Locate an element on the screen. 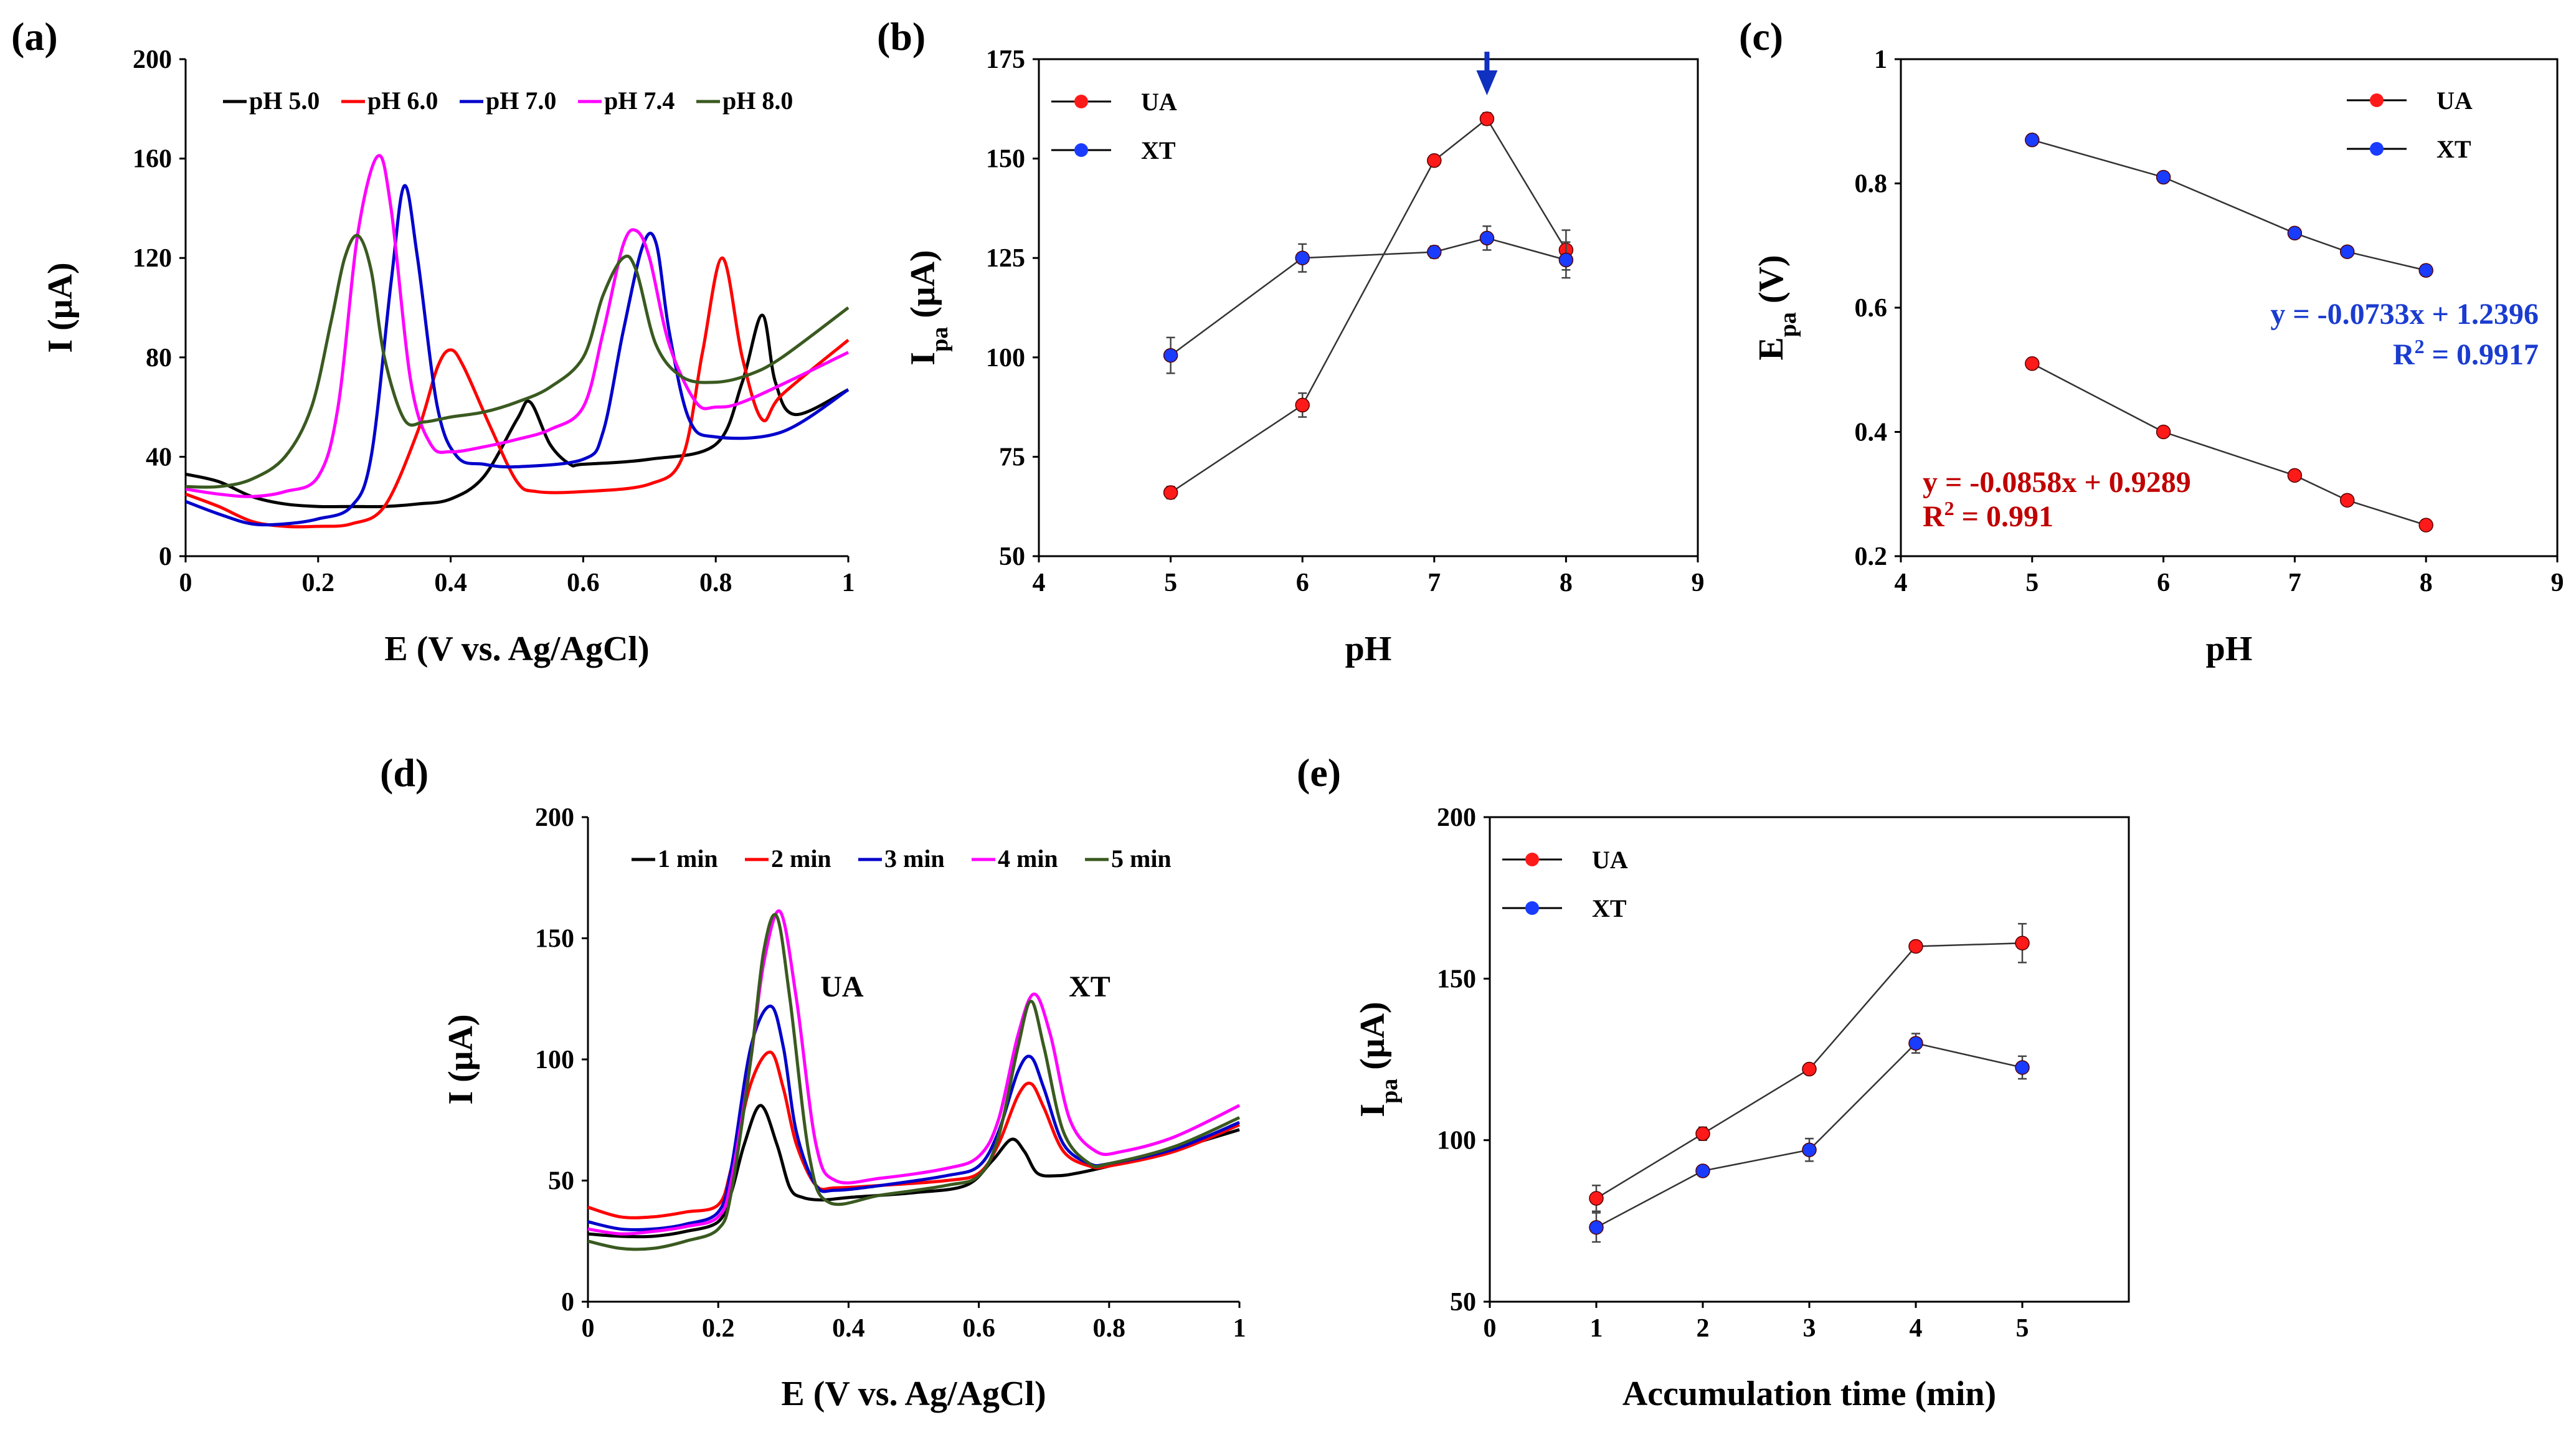 This screenshot has height=1430, width=2576. y-tick-label: 75 is located at coordinates (1012, 457).